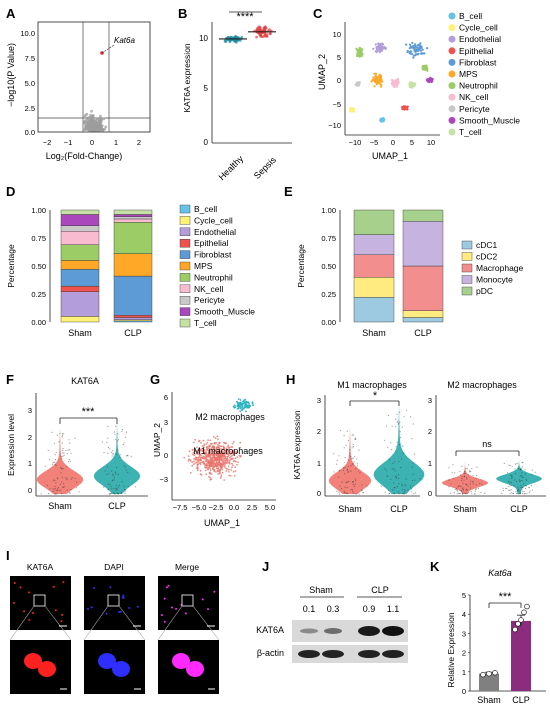  What do you see at coordinates (393, 631) in the screenshot?
I see `blot-band` at bounding box center [393, 631].